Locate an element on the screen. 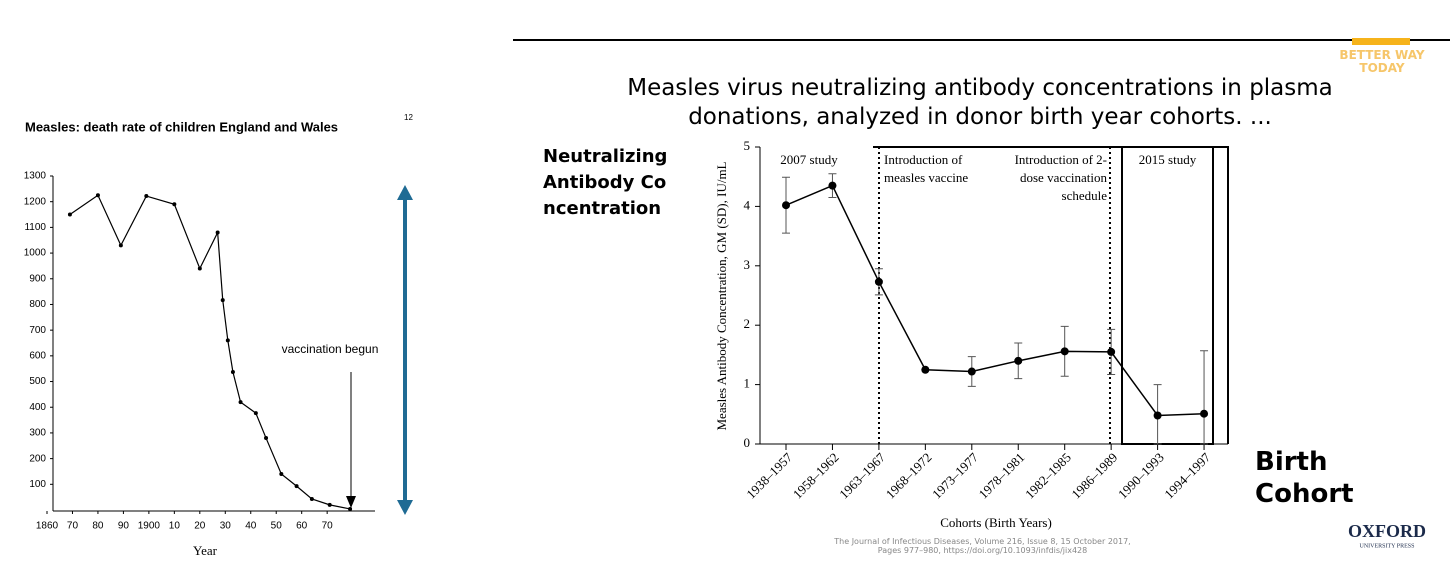 This screenshot has width=1456, height=586. y-tick-label: 1100 is located at coordinates (35, 227).